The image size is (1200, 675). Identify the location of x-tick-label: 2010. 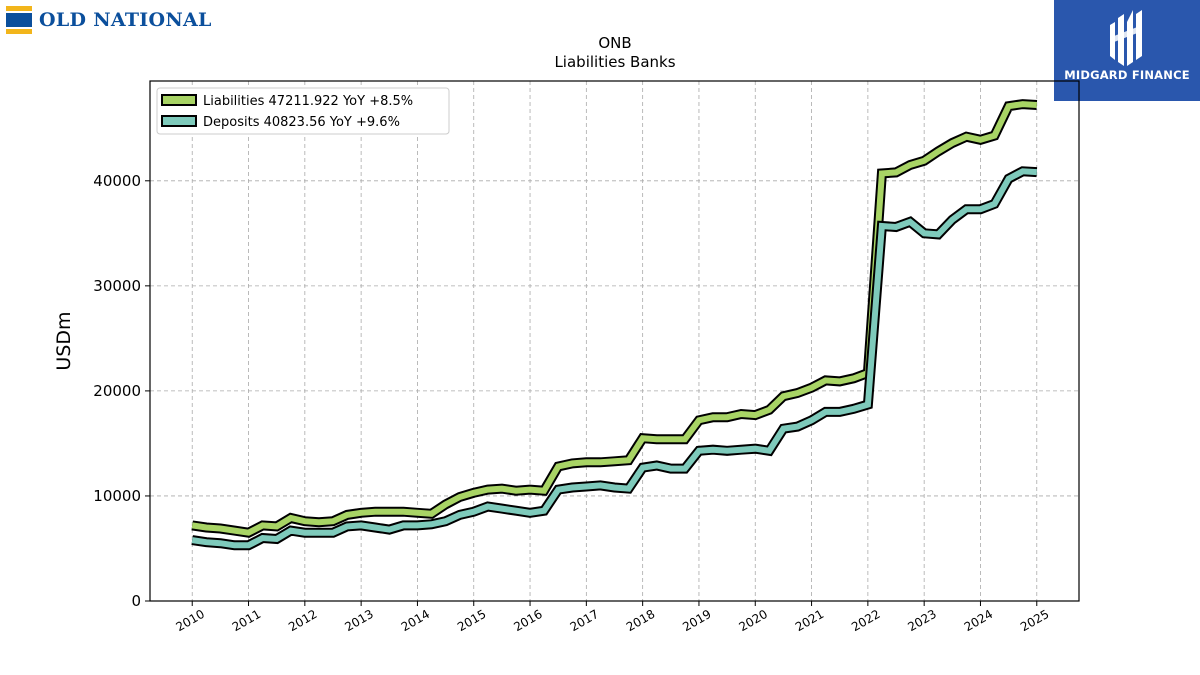
(190, 620).